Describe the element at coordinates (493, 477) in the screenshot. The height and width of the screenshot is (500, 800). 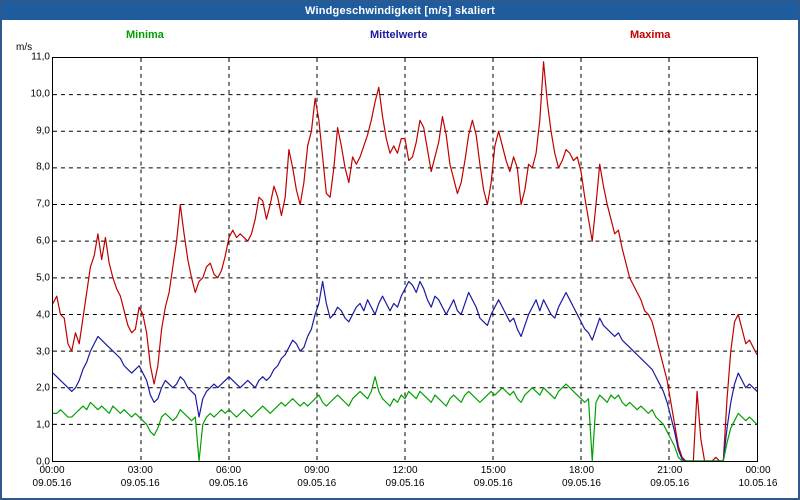
I see `x-tick-label: 15:00 09.05.16` at that location.